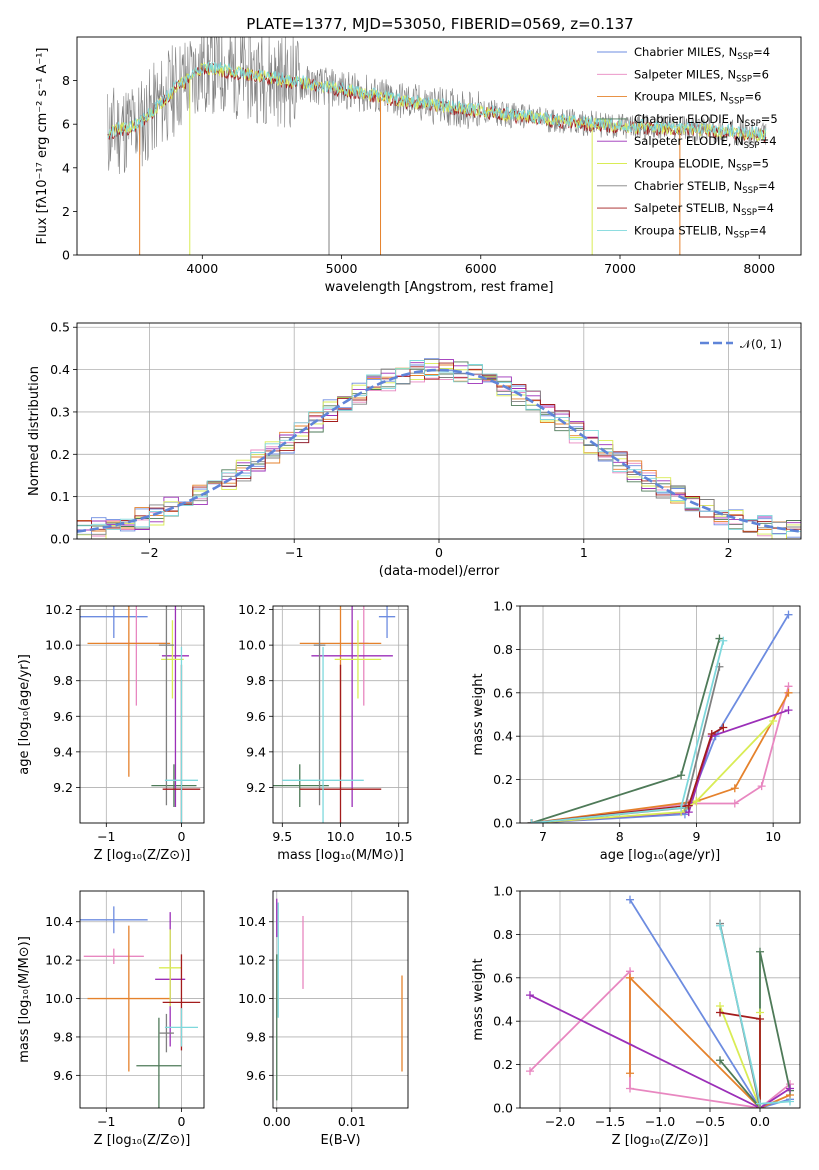  Describe the element at coordinates (620, 268) in the screenshot. I see `x-tick-label-3: 7000` at that location.